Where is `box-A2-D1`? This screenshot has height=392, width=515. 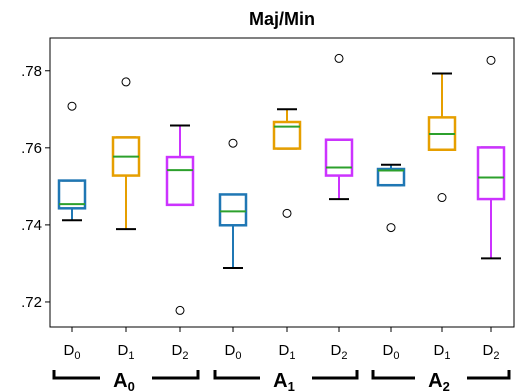 box-A2-D1 is located at coordinates (442, 137).